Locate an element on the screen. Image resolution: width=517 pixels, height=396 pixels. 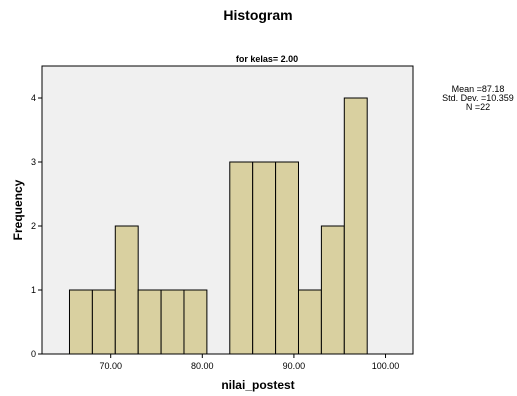
x-tick-label-1: 80.00 is located at coordinates (202, 366).